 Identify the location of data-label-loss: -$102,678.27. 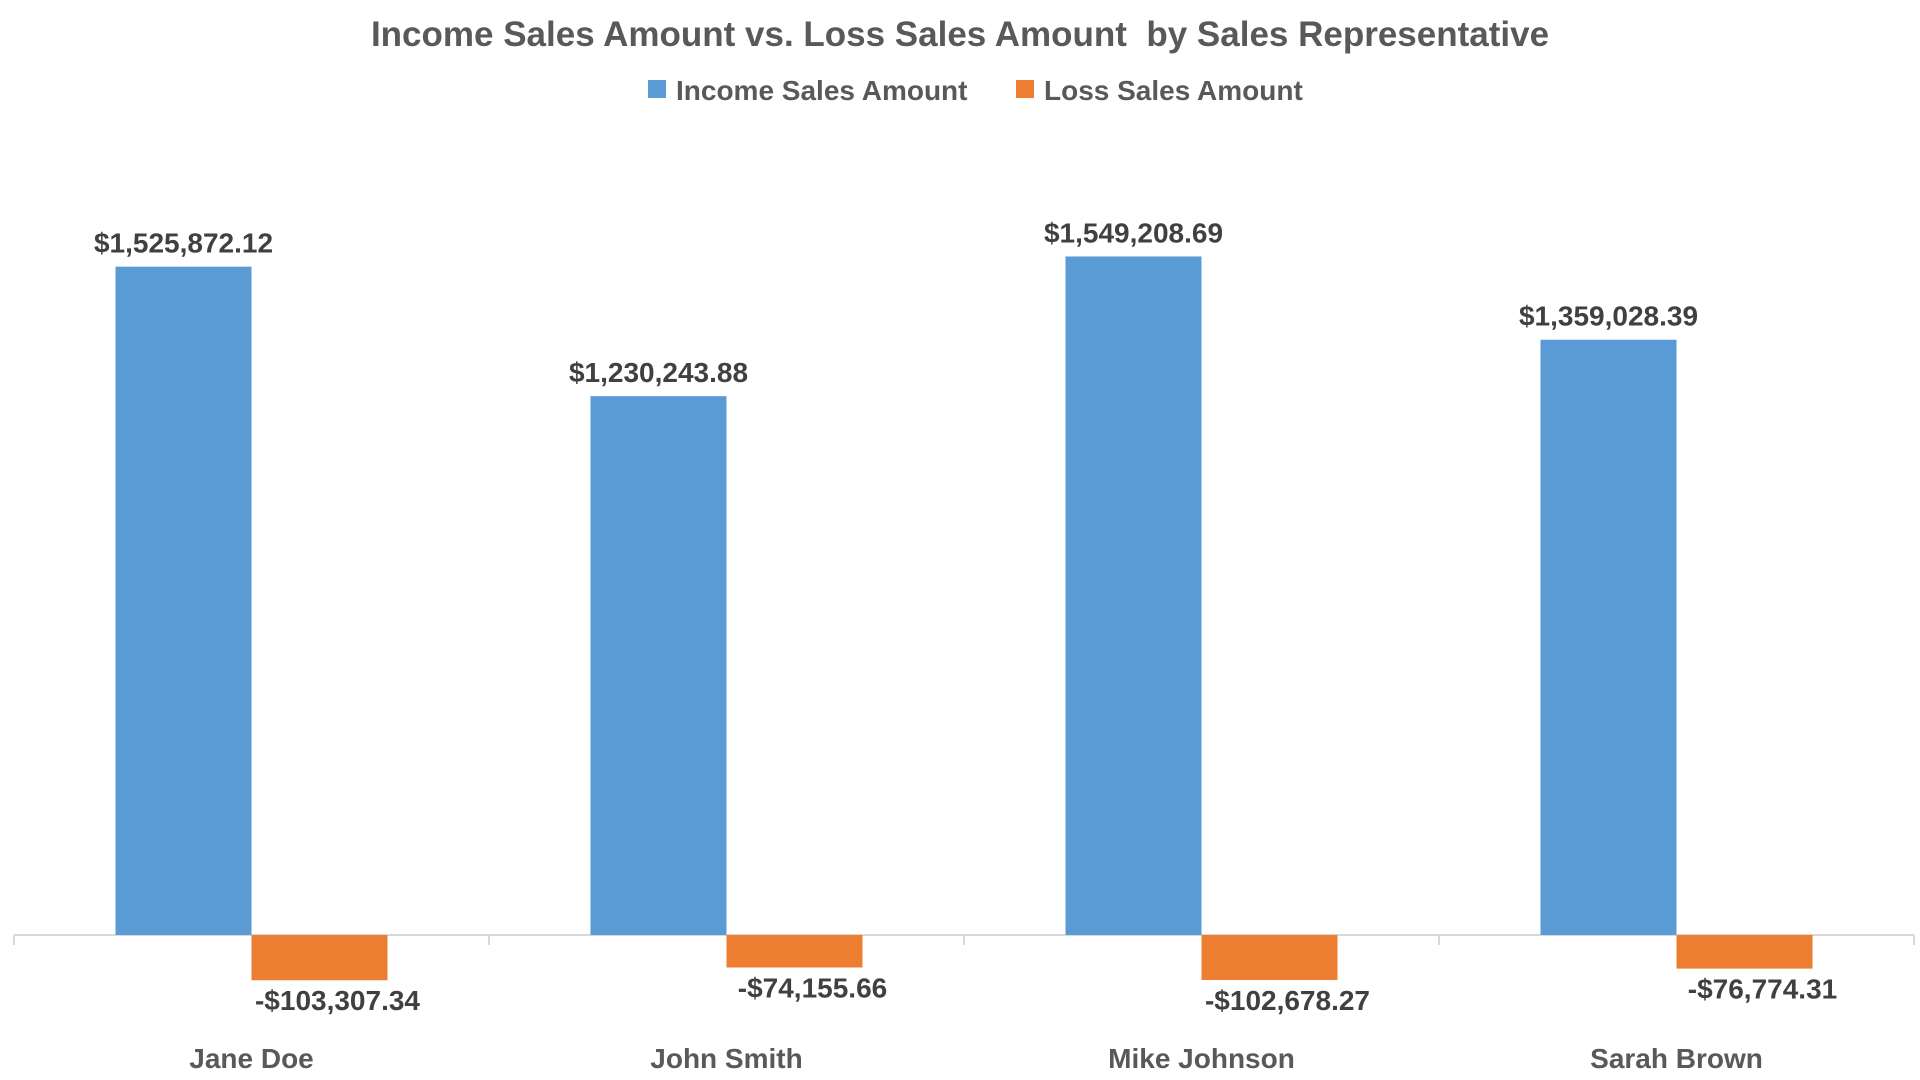
(1287, 1000).